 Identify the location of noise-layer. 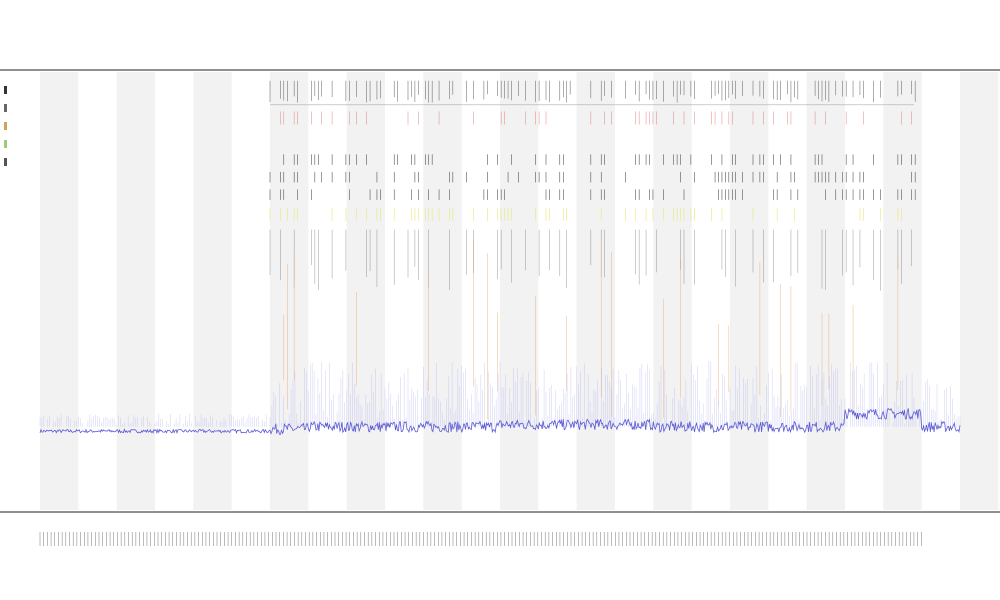
(500, 394).